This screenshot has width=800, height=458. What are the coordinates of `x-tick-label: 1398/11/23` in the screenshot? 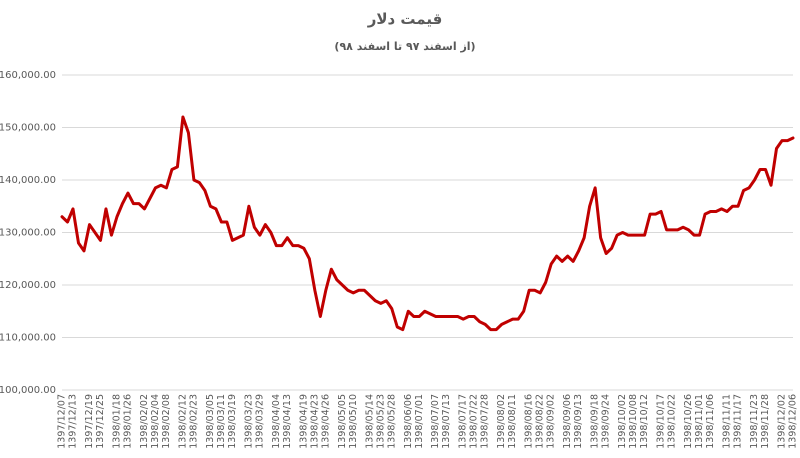 It's located at (754, 421).